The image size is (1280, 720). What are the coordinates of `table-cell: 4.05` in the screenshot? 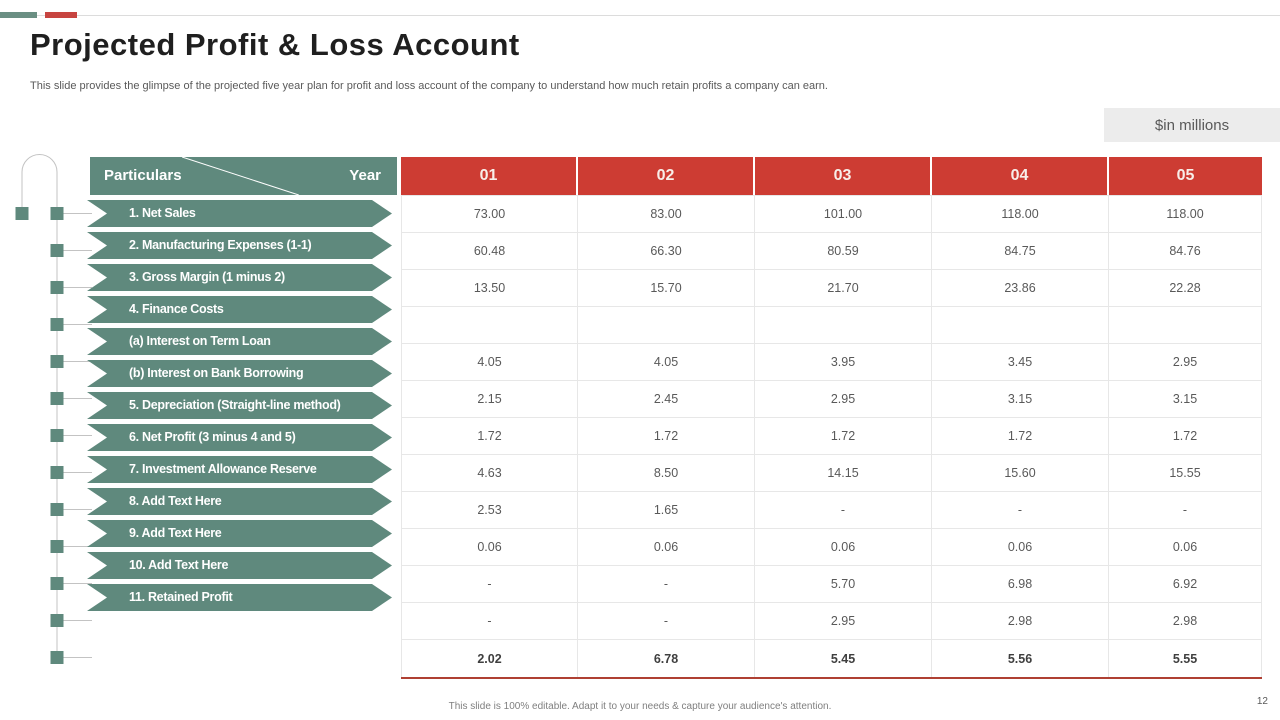 It's located at (489, 362).